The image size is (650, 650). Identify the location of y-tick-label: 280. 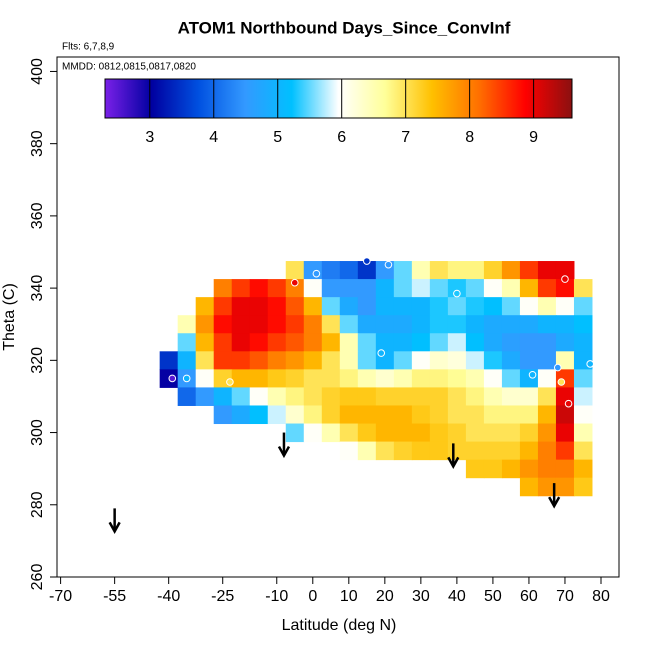
(37, 504).